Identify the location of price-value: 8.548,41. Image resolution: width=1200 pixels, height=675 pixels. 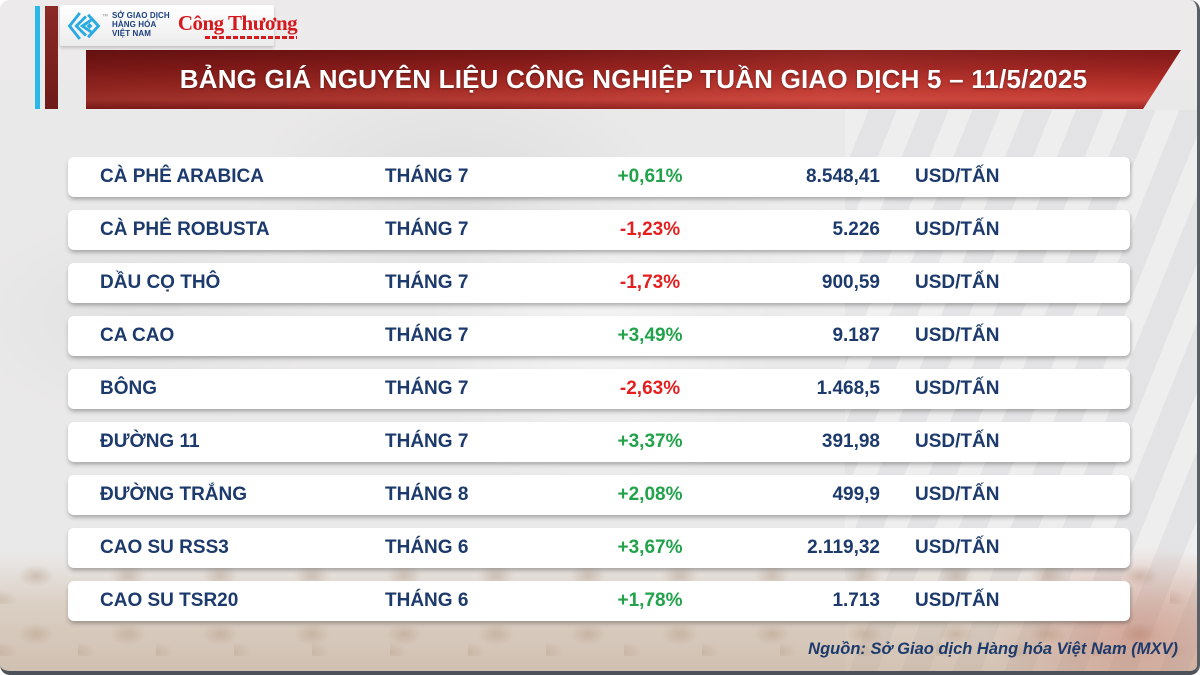
(843, 176).